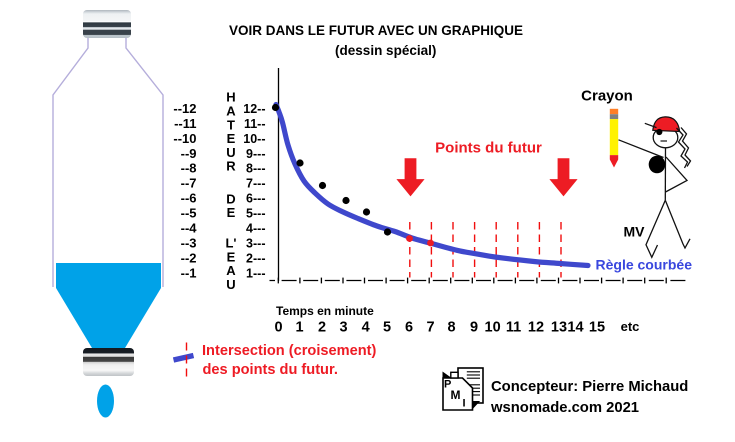  What do you see at coordinates (456, 395) in the screenshot?
I see `svg-text: M` at bounding box center [456, 395].